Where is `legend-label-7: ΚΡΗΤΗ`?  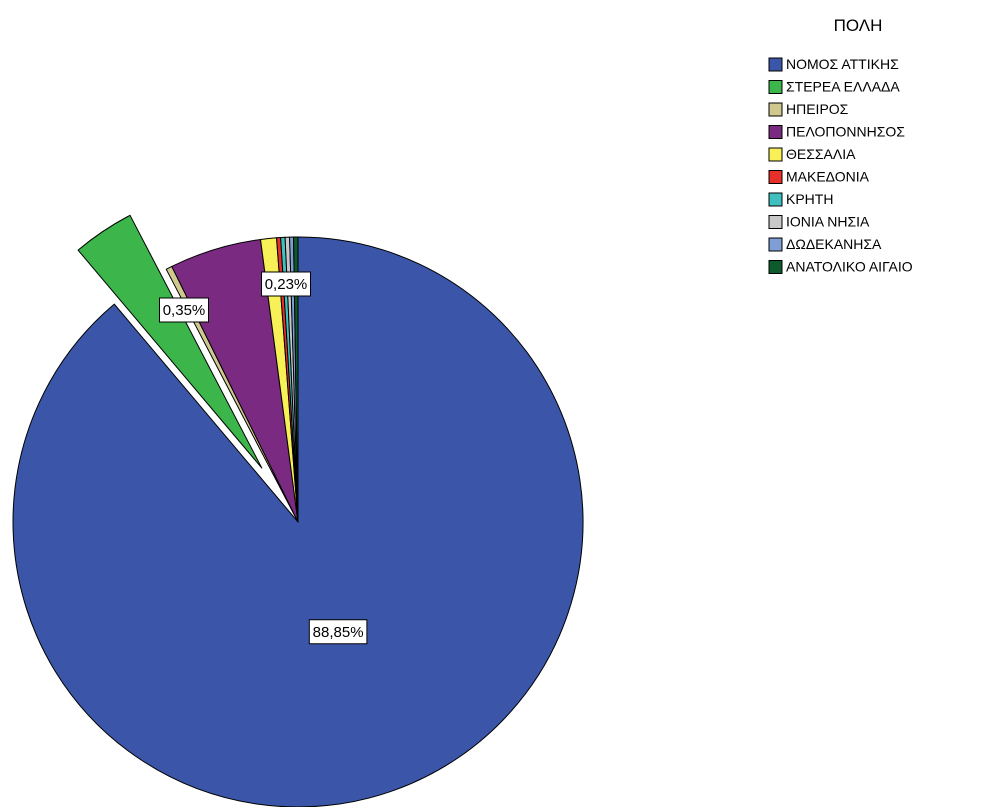
legend-label-7: ΚΡΗΤΗ is located at coordinates (809, 199).